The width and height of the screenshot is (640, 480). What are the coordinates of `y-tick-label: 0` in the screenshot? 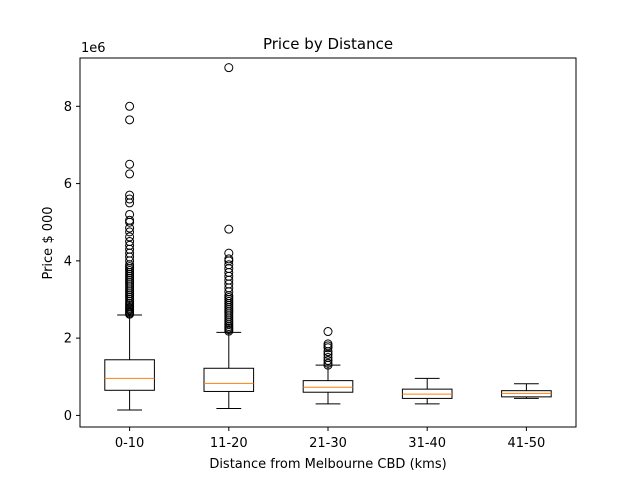 It's located at (68, 416).